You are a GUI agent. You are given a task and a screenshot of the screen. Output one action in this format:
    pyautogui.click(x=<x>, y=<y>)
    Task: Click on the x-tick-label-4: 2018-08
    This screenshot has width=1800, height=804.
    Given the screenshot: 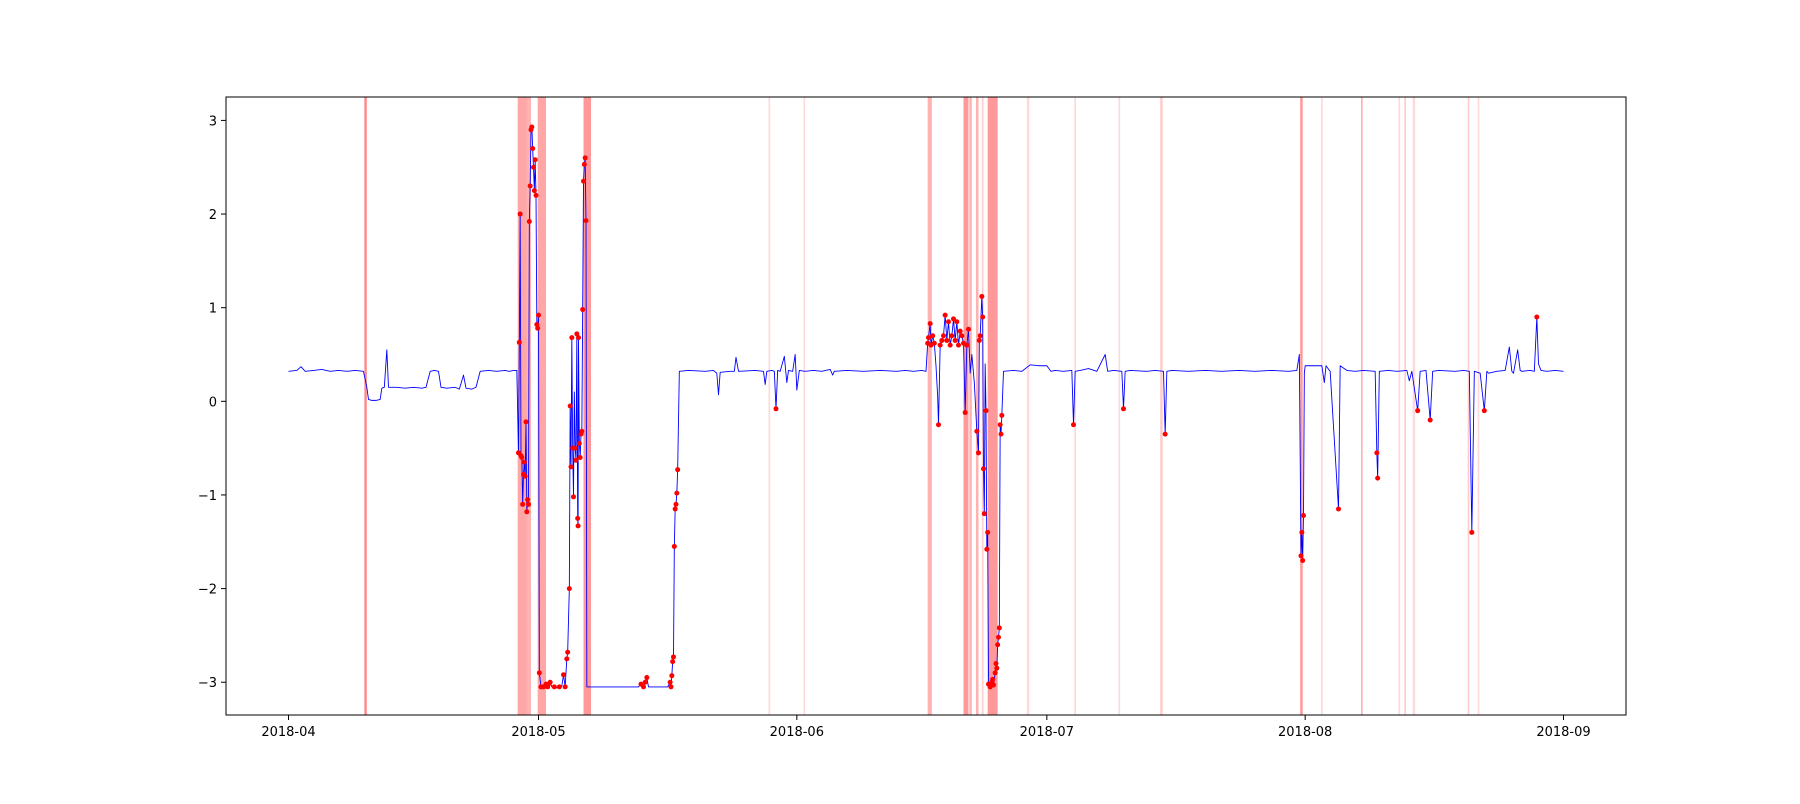 What is the action you would take?
    pyautogui.click(x=1305, y=732)
    